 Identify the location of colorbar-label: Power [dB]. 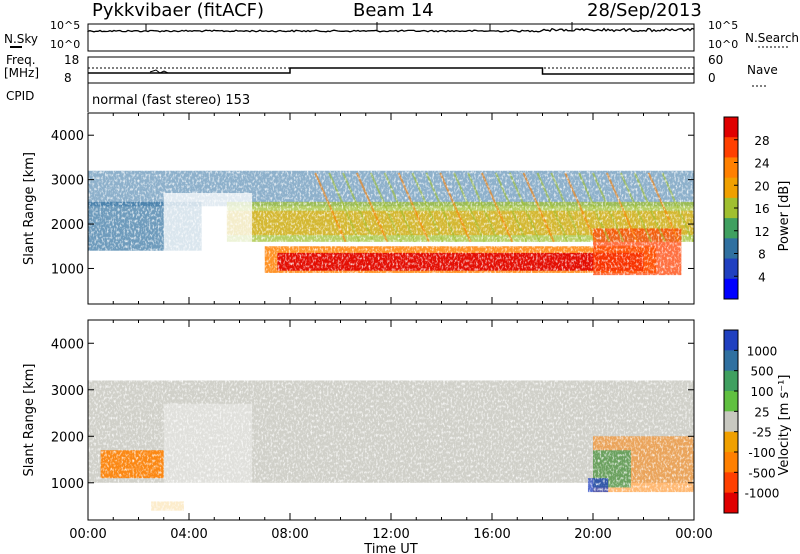
(784, 216).